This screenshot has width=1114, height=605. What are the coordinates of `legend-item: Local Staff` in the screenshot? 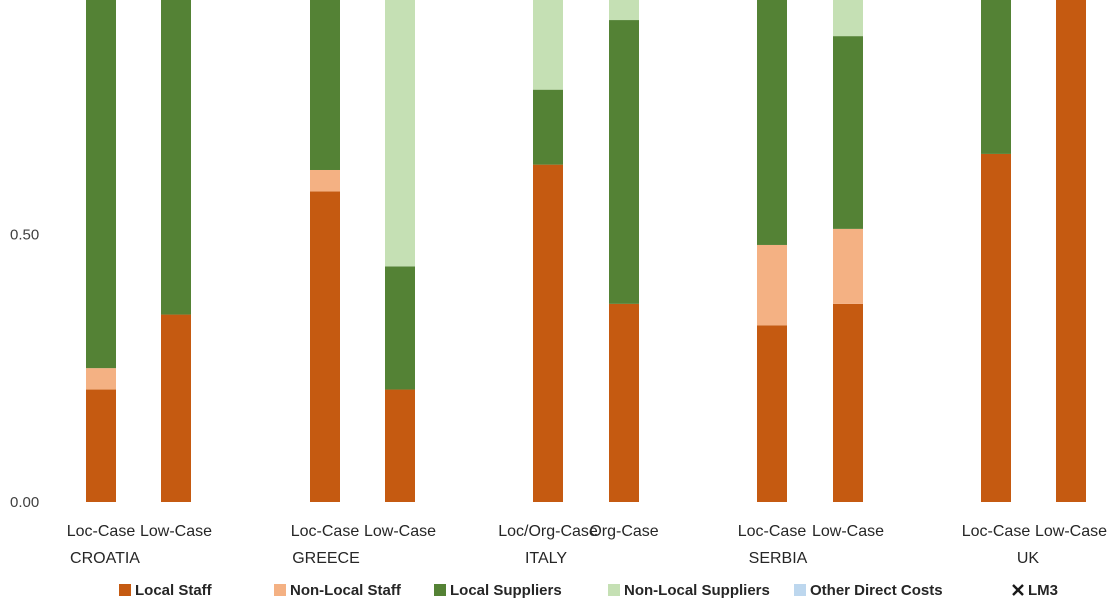 It's located at (166, 590).